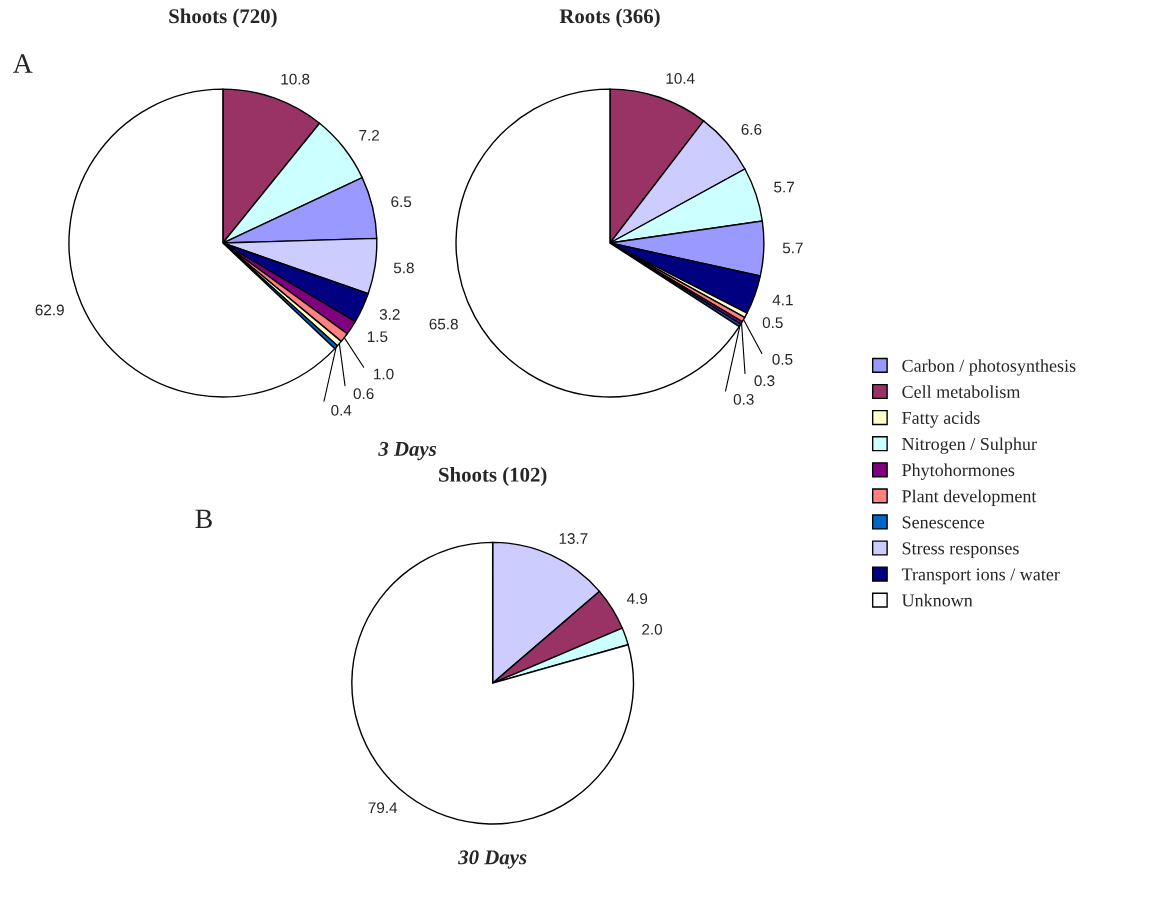  Describe the element at coordinates (937, 600) in the screenshot. I see `legend-label: Unknown` at that location.